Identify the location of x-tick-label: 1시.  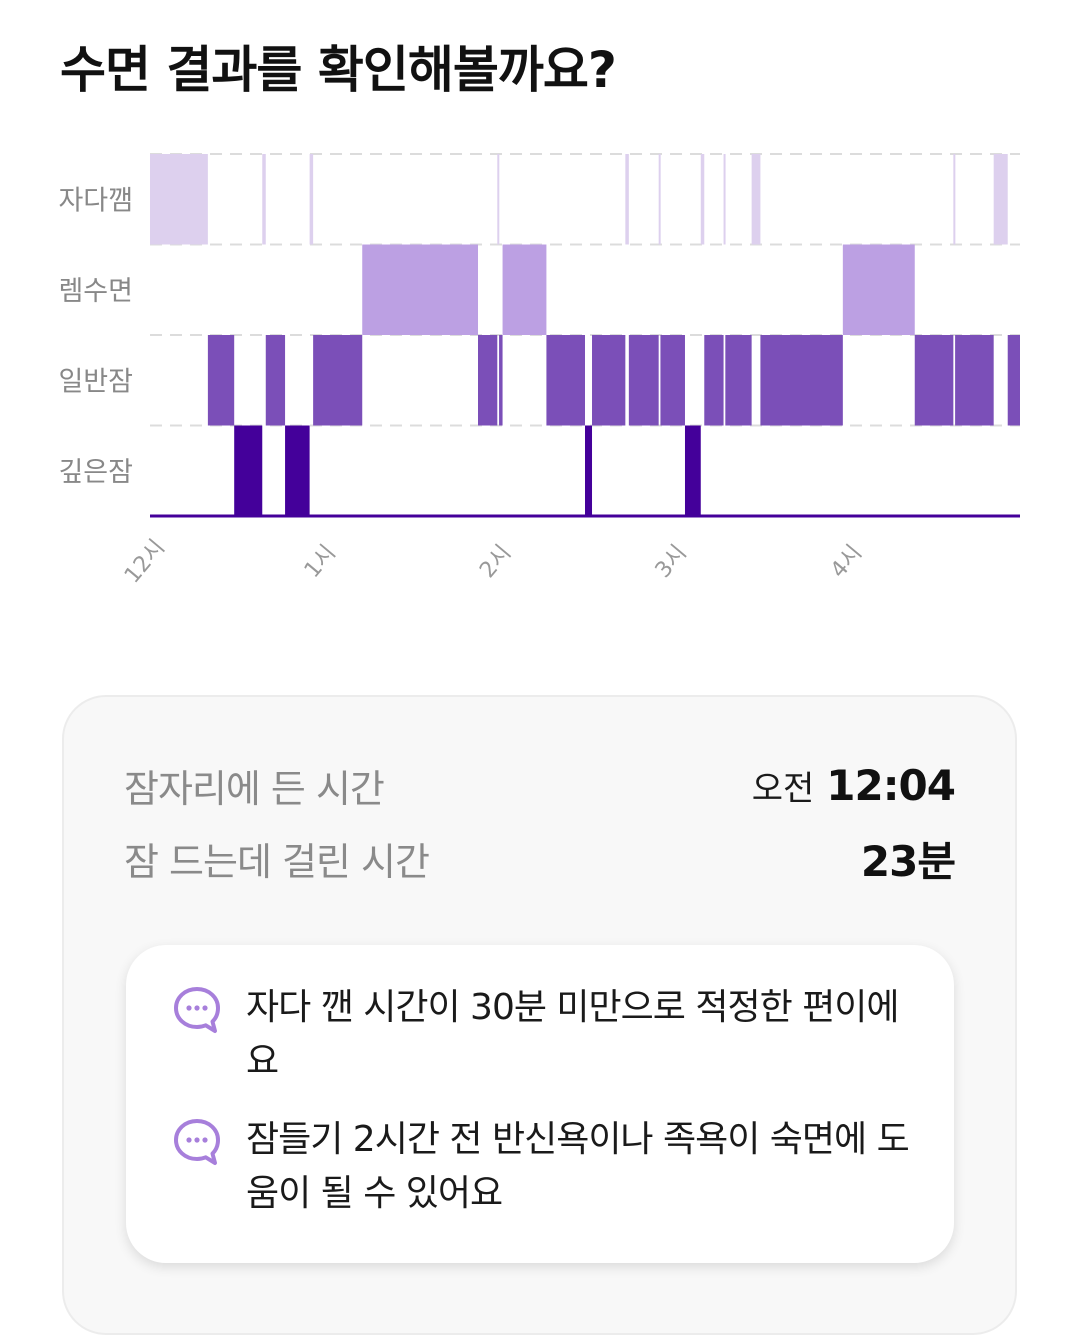
(320, 562).